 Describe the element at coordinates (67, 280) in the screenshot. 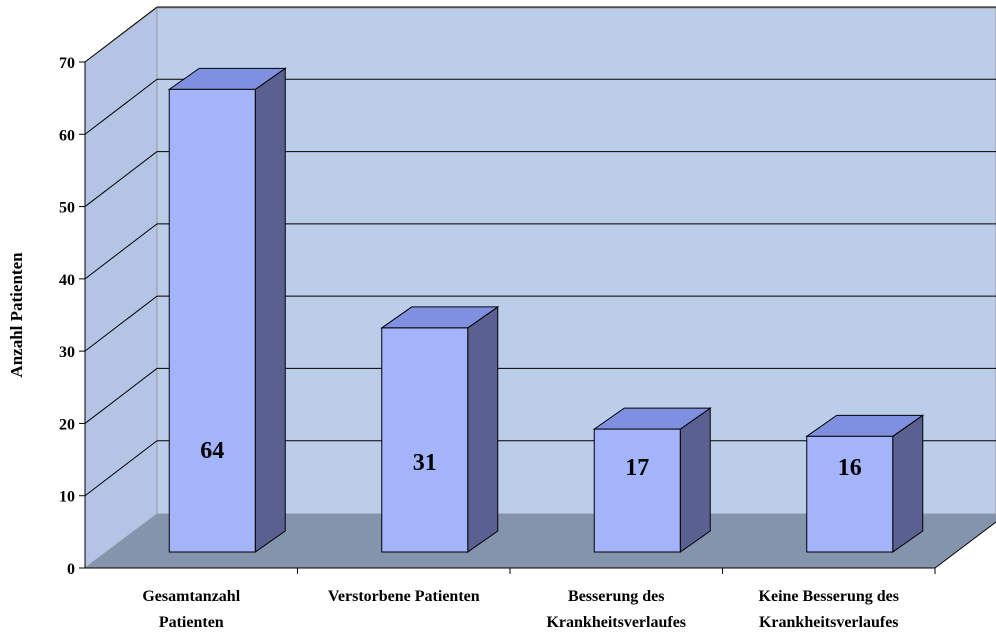

I see `y-tick-label: 40` at that location.